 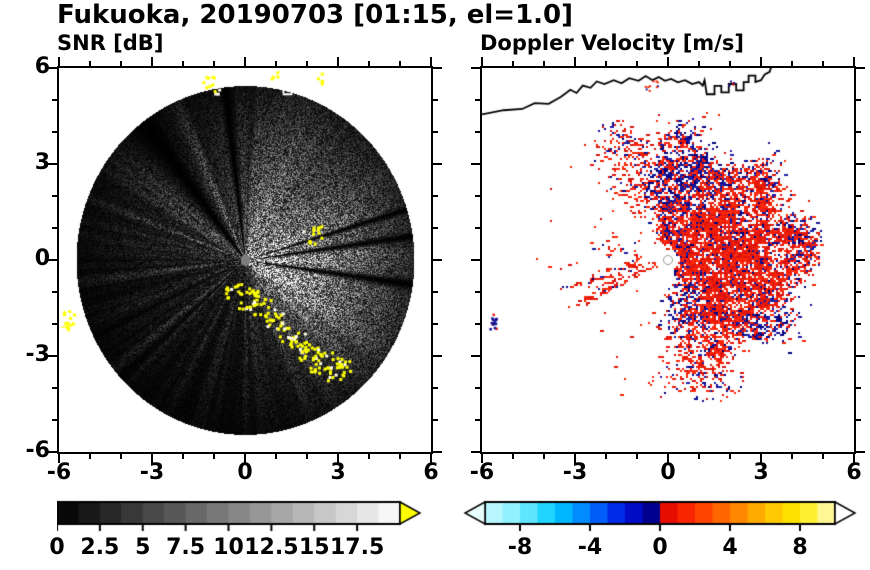 What do you see at coordinates (357, 547) in the screenshot?
I see `colorbar-tick-label: 17.5` at bounding box center [357, 547].